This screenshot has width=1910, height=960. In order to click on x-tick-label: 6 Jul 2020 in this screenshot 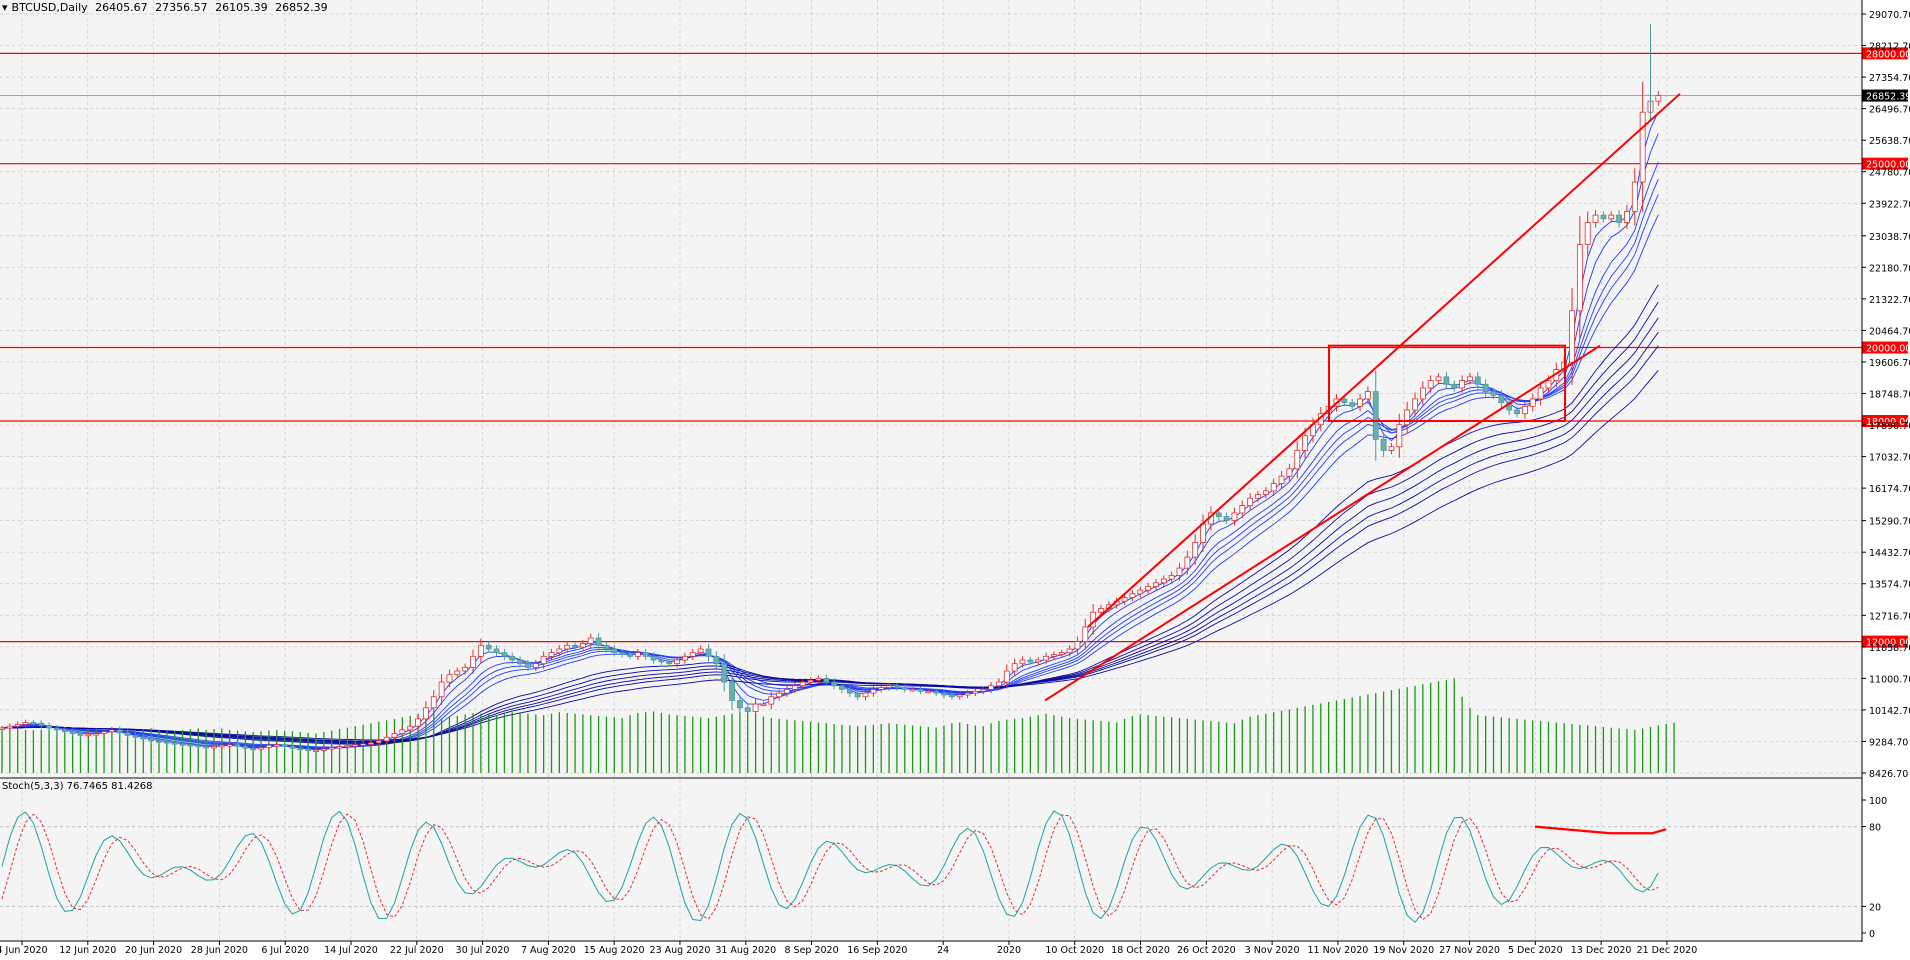, I will do `click(285, 950)`.